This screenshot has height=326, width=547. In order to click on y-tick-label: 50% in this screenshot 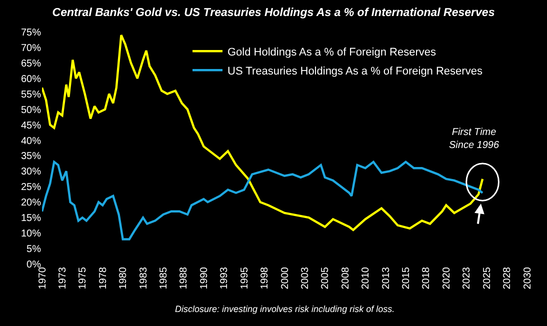, I will do `click(31, 110)`.